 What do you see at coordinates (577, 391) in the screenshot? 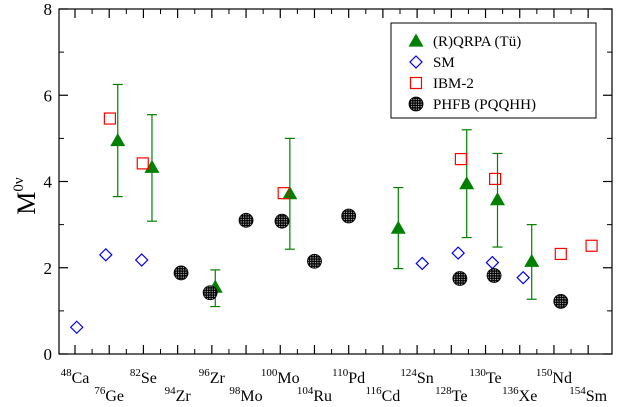
I see `isotope-mass: 154` at bounding box center [577, 391].